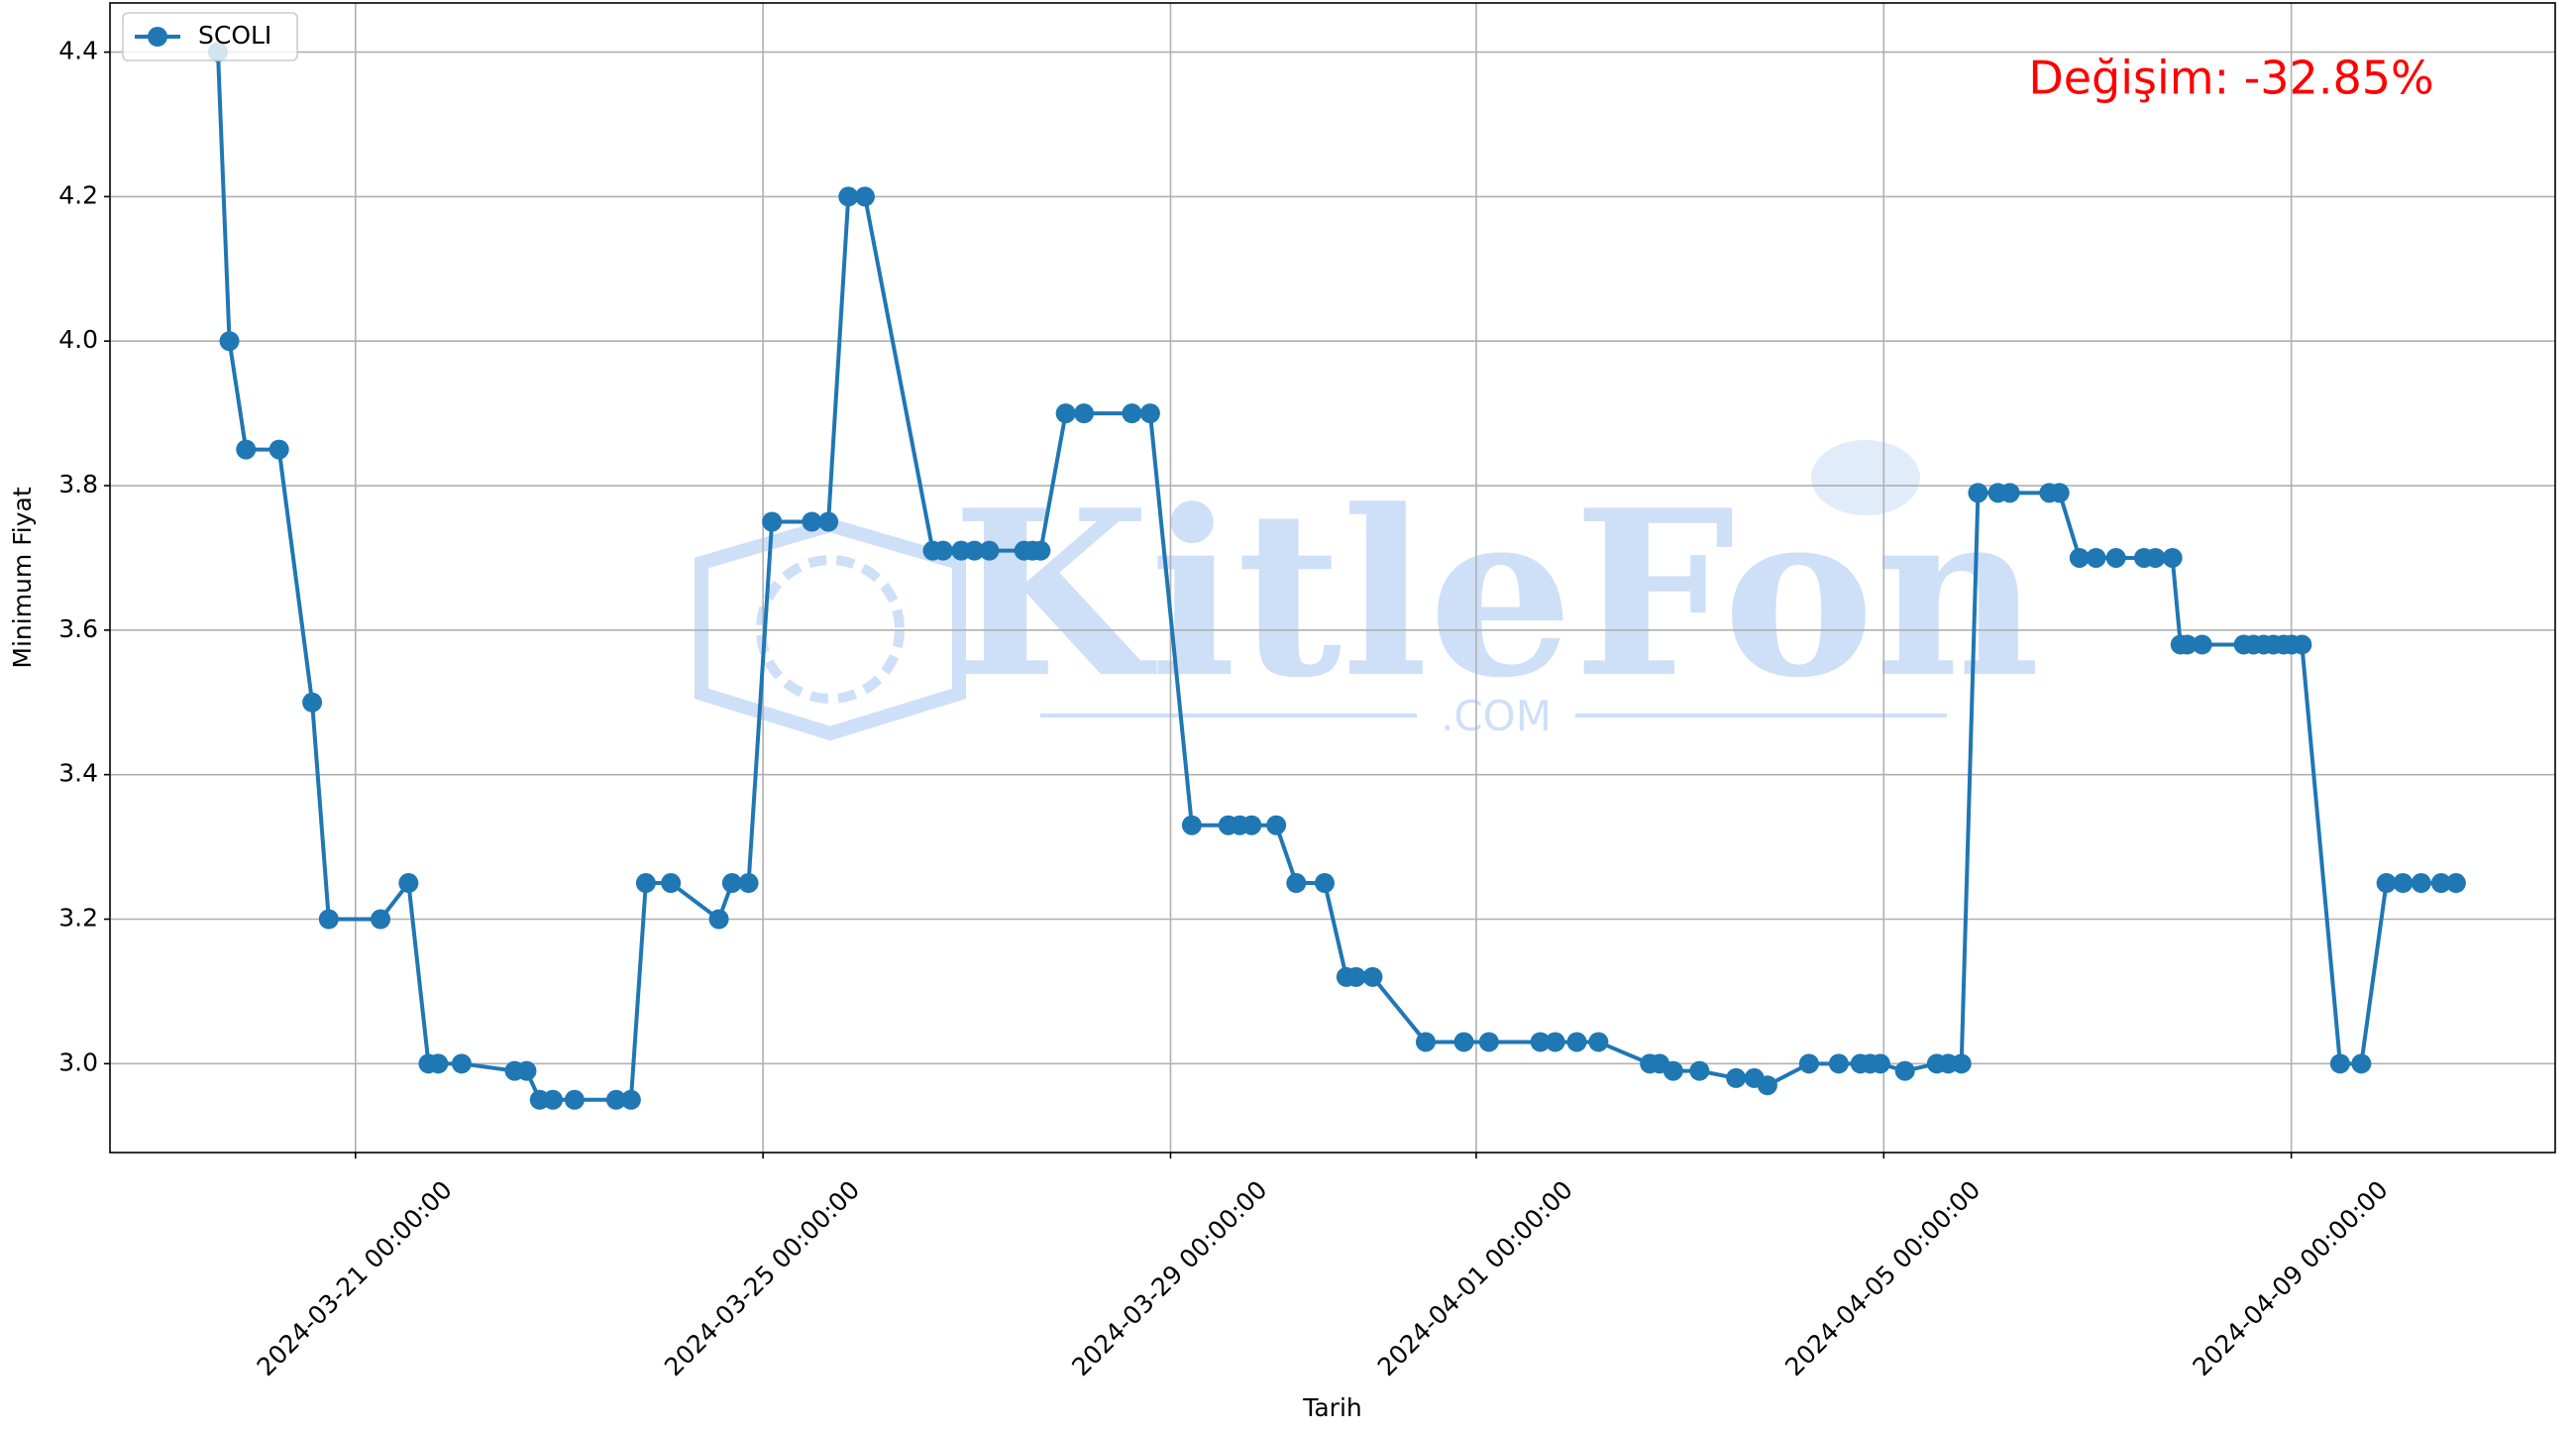 The image size is (2576, 1433). What do you see at coordinates (78, 628) in the screenshot?
I see `y-tick-label: 3.6` at bounding box center [78, 628].